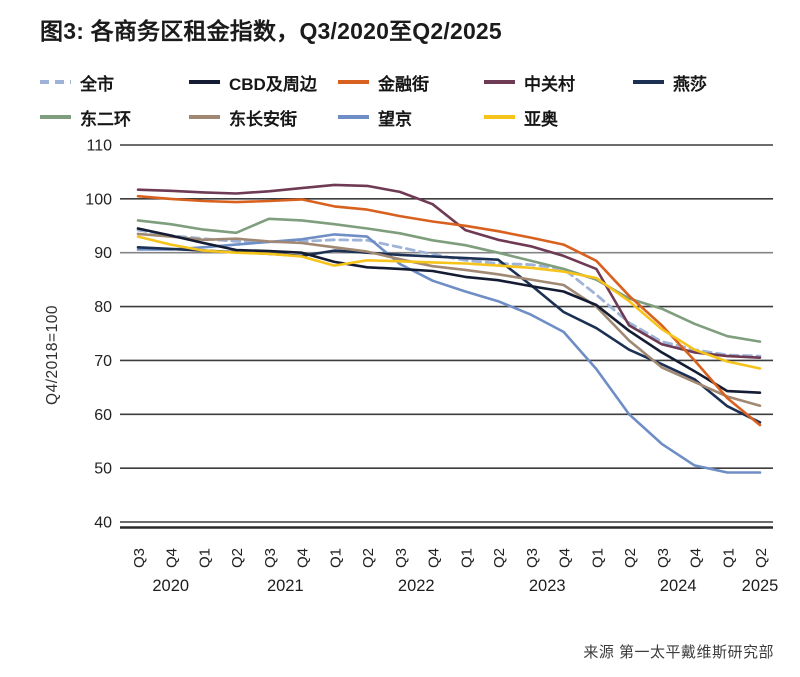  Describe the element at coordinates (353, 117) in the screenshot. I see `legend-swatch-望京` at that location.